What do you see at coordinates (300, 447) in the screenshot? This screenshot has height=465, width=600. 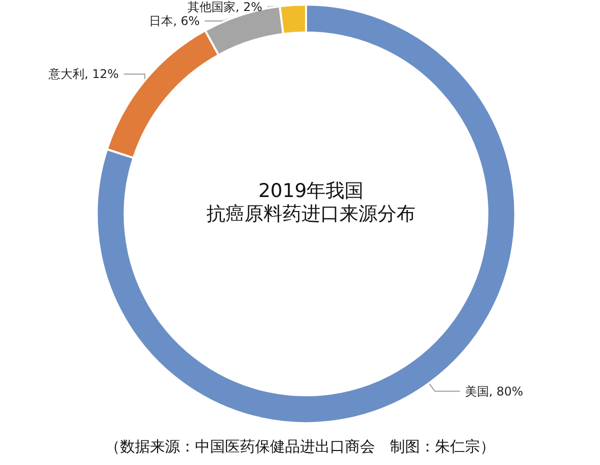 I see `text: （数据来源：中国医药保健品进出口商会 制图：朱仁宗）` at bounding box center [300, 447].